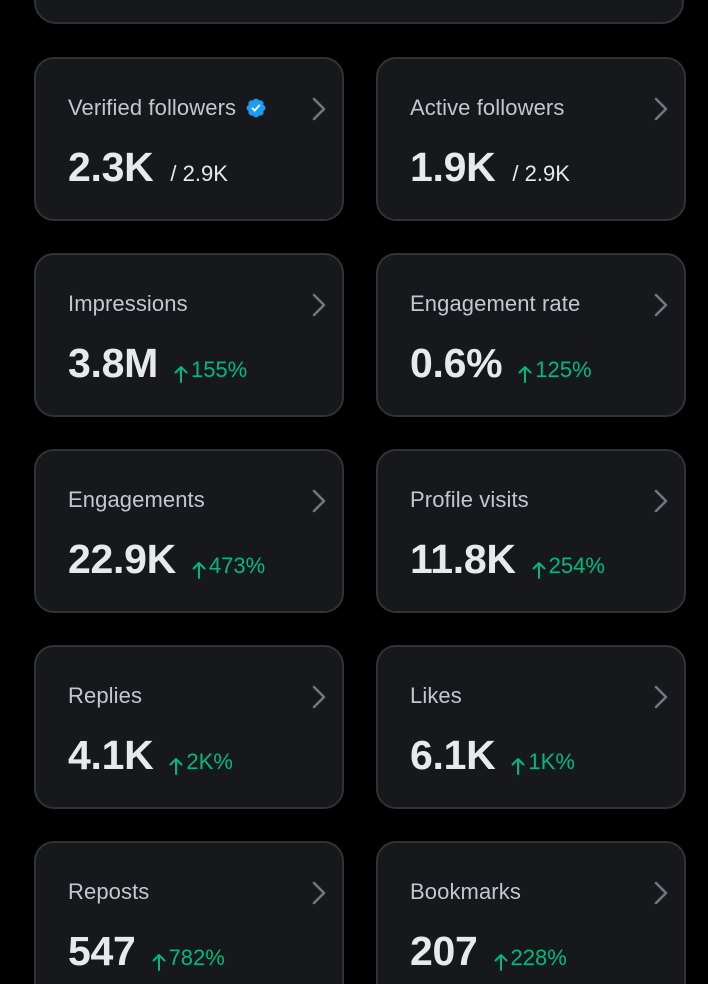  I want to click on metric-card-reposts: Reposts 547 782%, so click(189, 912).